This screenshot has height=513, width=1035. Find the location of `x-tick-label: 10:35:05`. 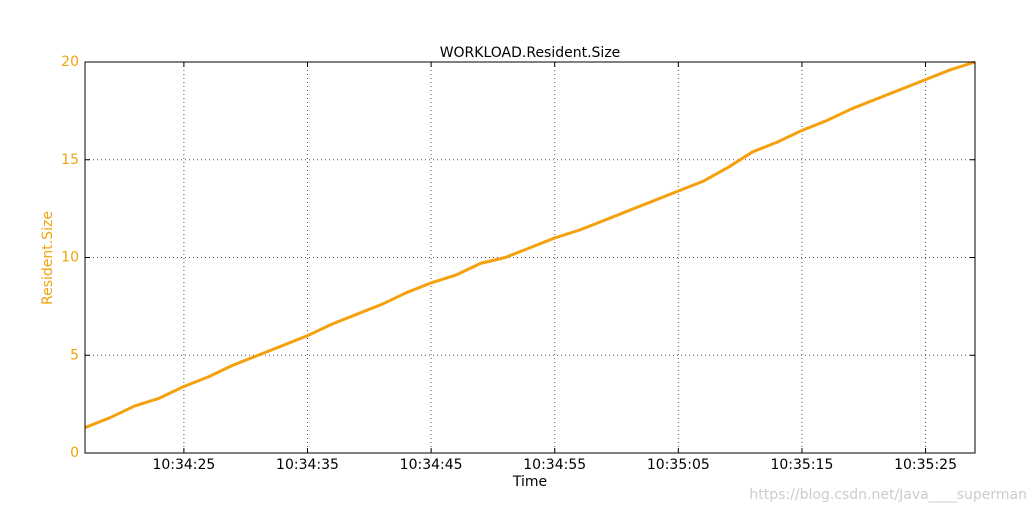

x-tick-label: 10:35:05 is located at coordinates (678, 465).